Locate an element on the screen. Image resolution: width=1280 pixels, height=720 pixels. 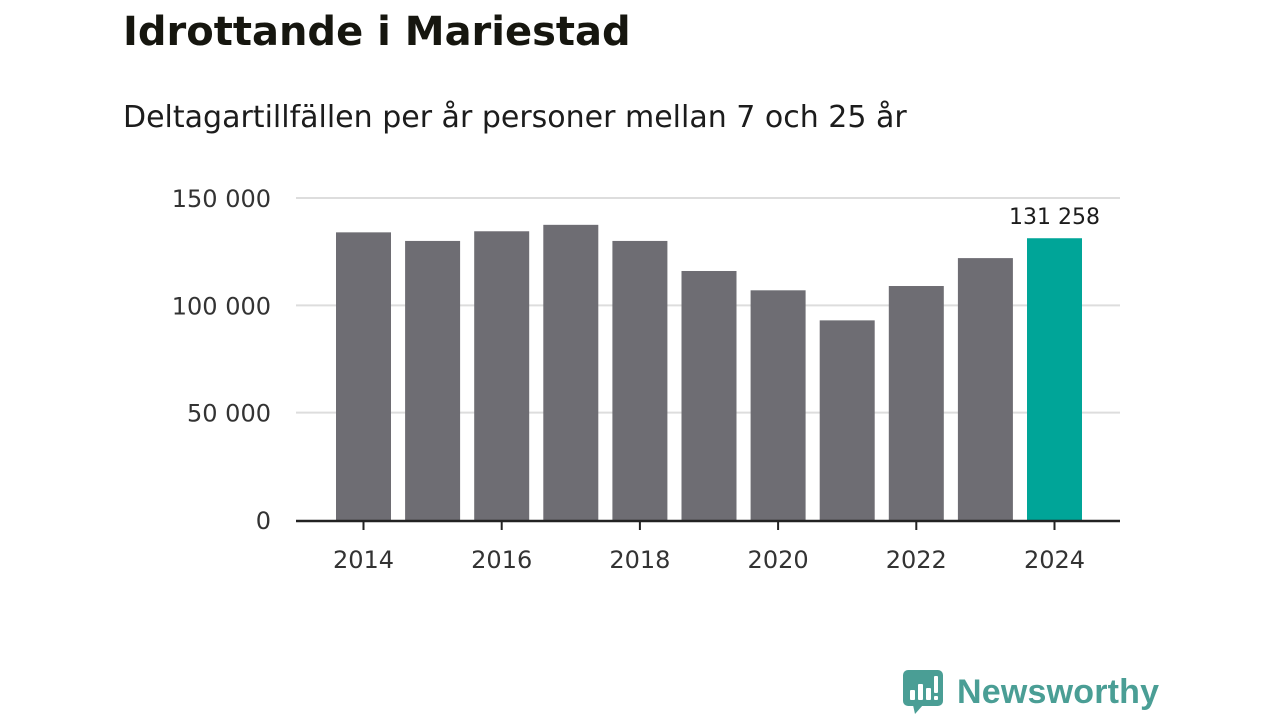
x-tick-label: 2014 is located at coordinates (363, 560).